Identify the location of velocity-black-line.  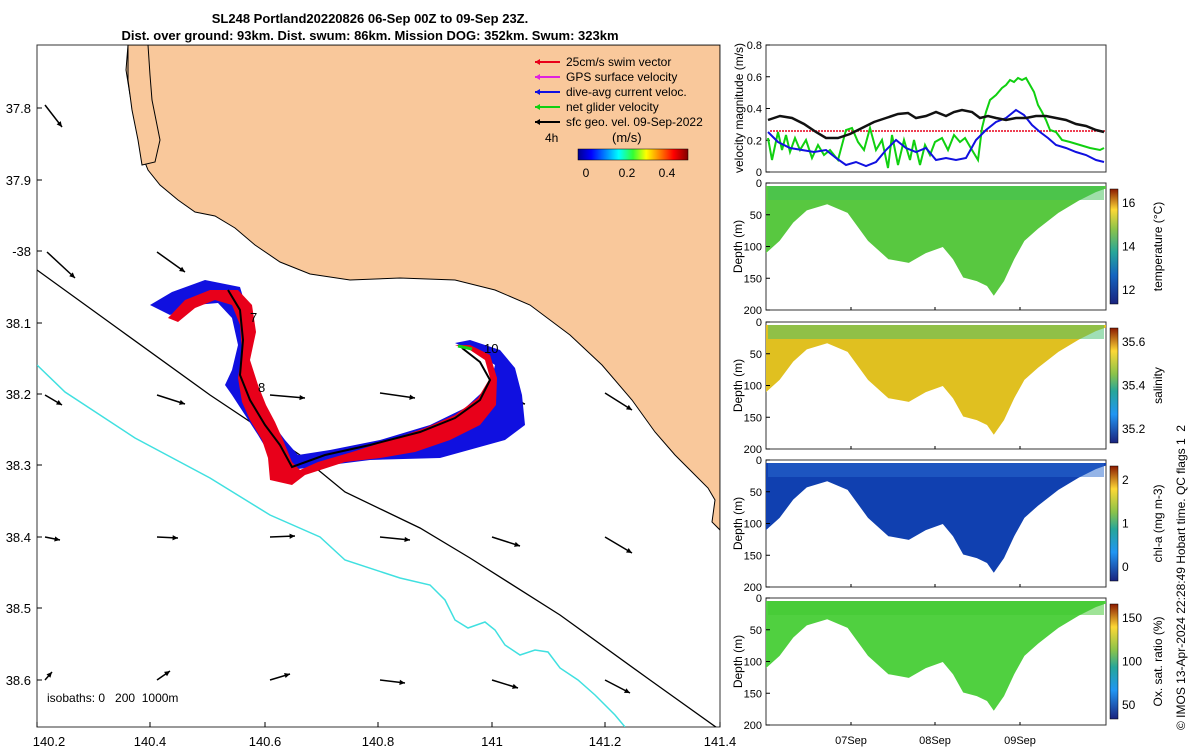
(936, 124).